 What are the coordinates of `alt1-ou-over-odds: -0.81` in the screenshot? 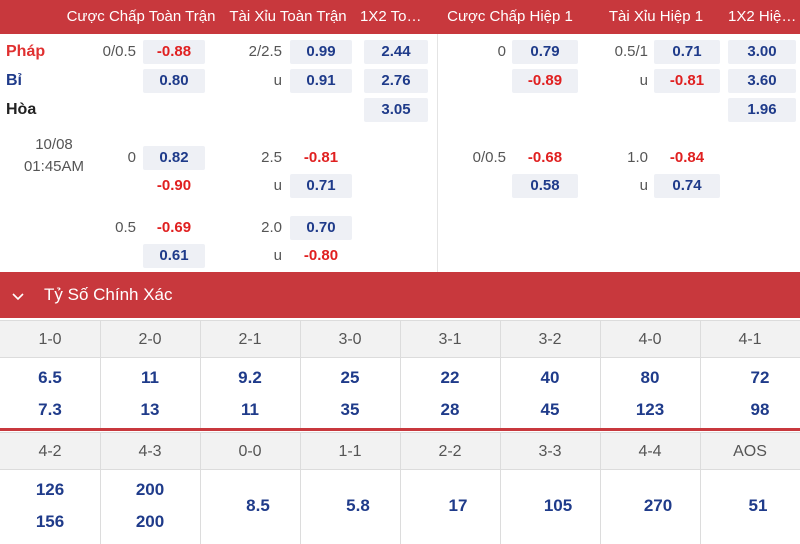 It's located at (321, 157).